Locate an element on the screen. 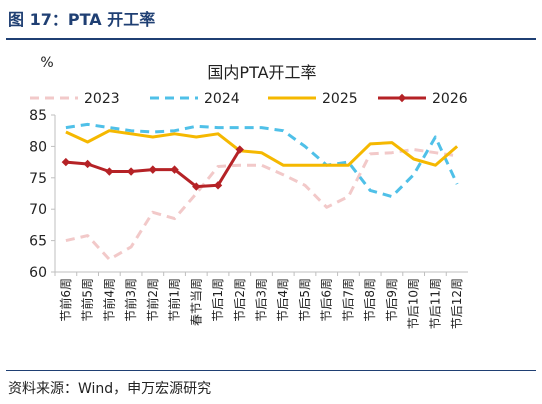  x-tick-label: 节后5周 is located at coordinates (305, 300).